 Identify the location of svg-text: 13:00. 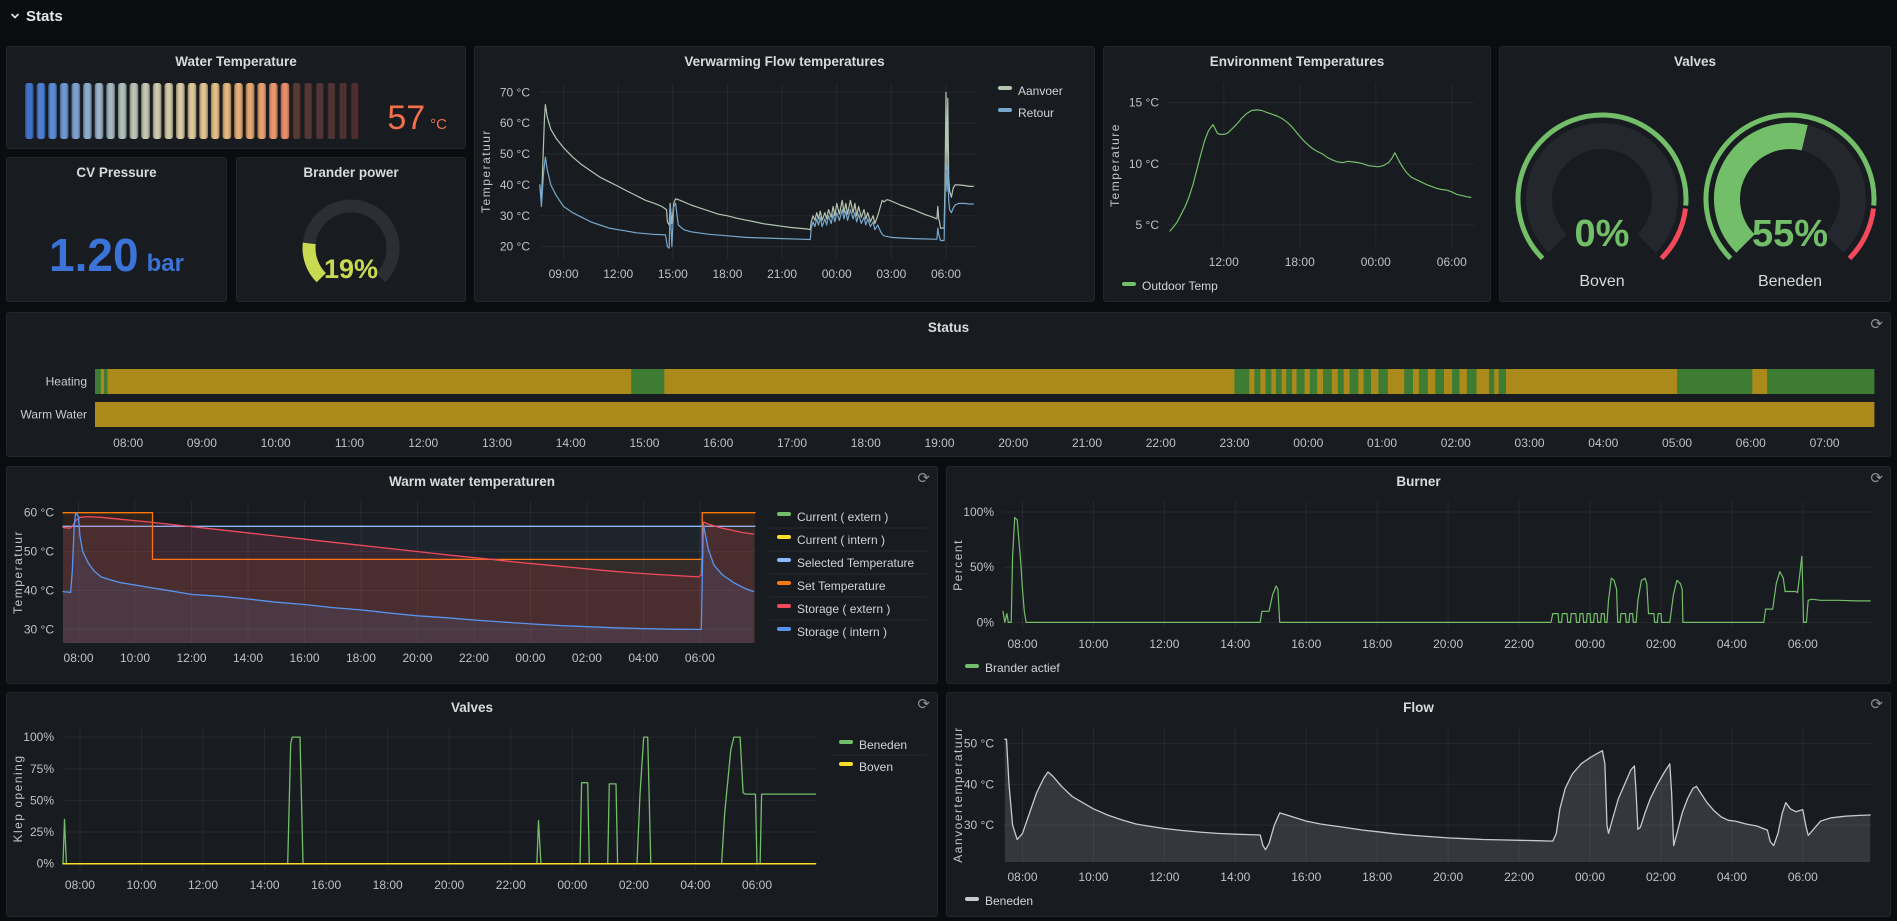
(497, 443).